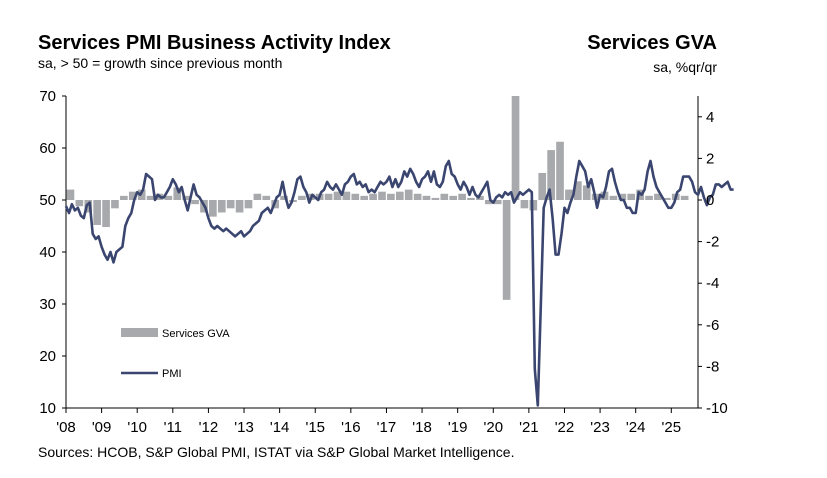 The image size is (827, 478). What do you see at coordinates (712, 283) in the screenshot?
I see `right-tick-label: -4` at bounding box center [712, 283].